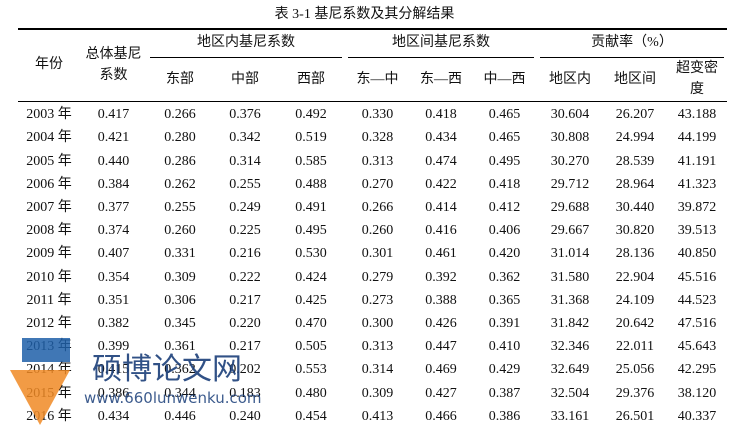 The width and height of the screenshot is (729, 436). I want to click on table-cell: 0.313, so click(377, 161).